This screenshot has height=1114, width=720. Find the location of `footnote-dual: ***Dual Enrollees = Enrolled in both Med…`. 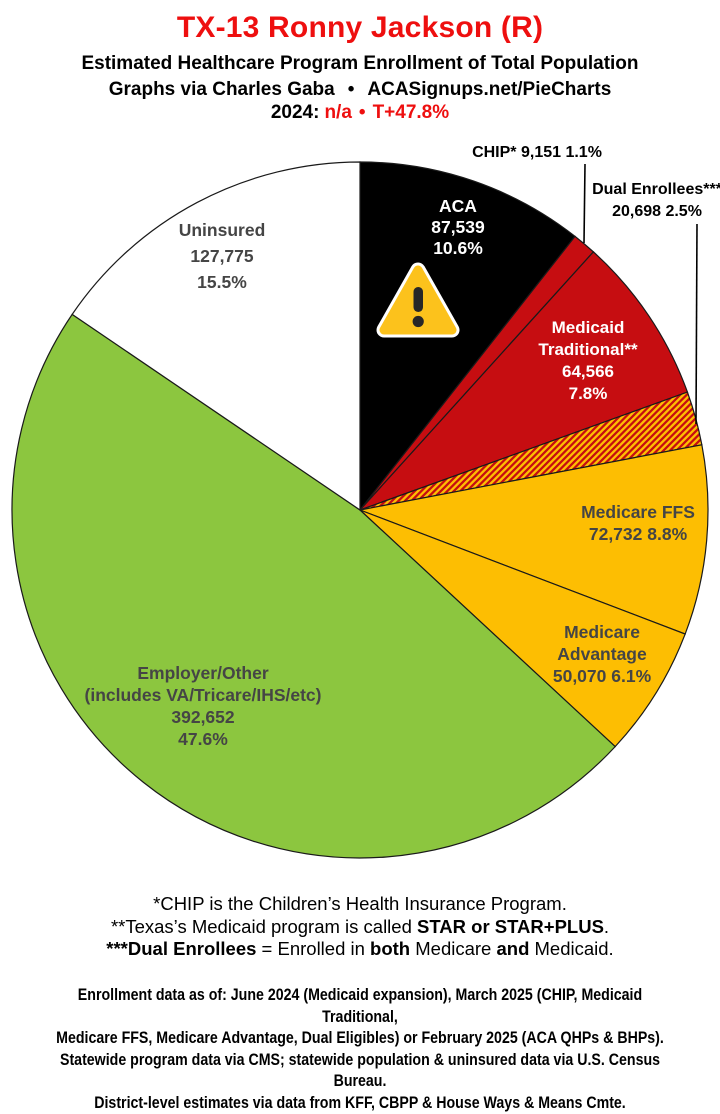

footnote-dual: ***Dual Enrollees = Enrolled in both Med… is located at coordinates (360, 949).